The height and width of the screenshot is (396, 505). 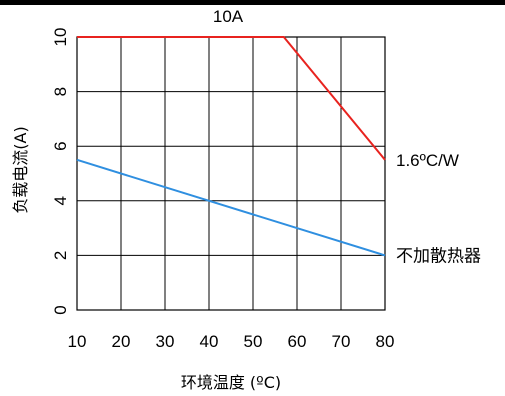 What do you see at coordinates (165, 341) in the screenshot?
I see `x-tick-label: 30` at bounding box center [165, 341].